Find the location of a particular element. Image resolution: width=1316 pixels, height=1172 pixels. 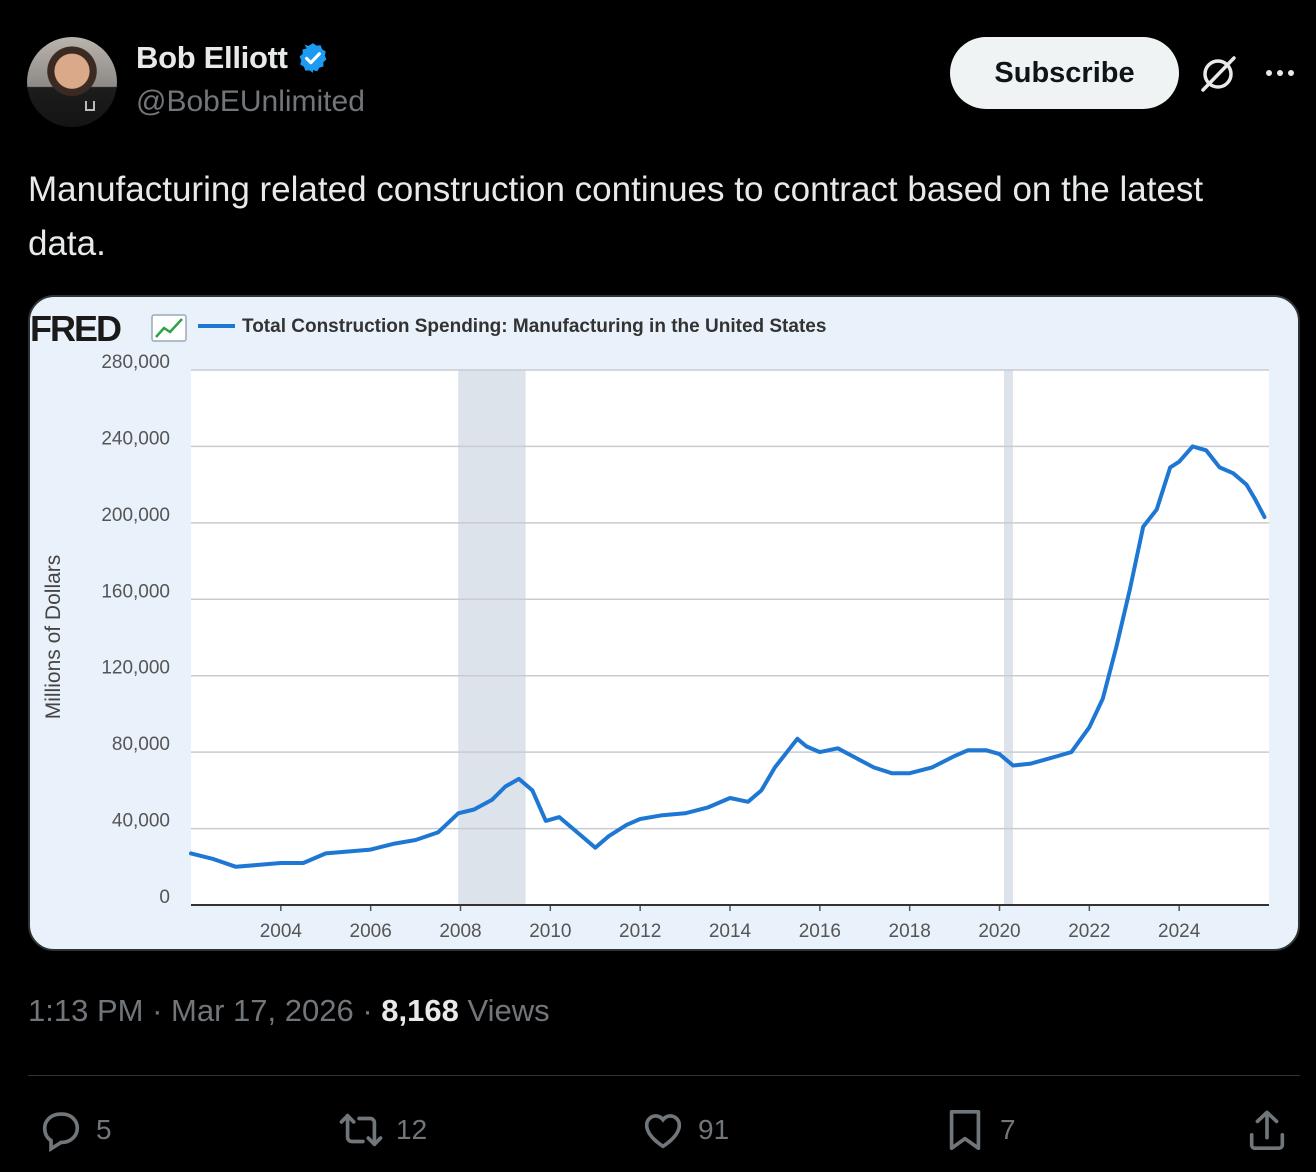

tweet-meta: 1:13 PM · Mar 17, 2026 · 8,168 Views is located at coordinates (289, 1011).